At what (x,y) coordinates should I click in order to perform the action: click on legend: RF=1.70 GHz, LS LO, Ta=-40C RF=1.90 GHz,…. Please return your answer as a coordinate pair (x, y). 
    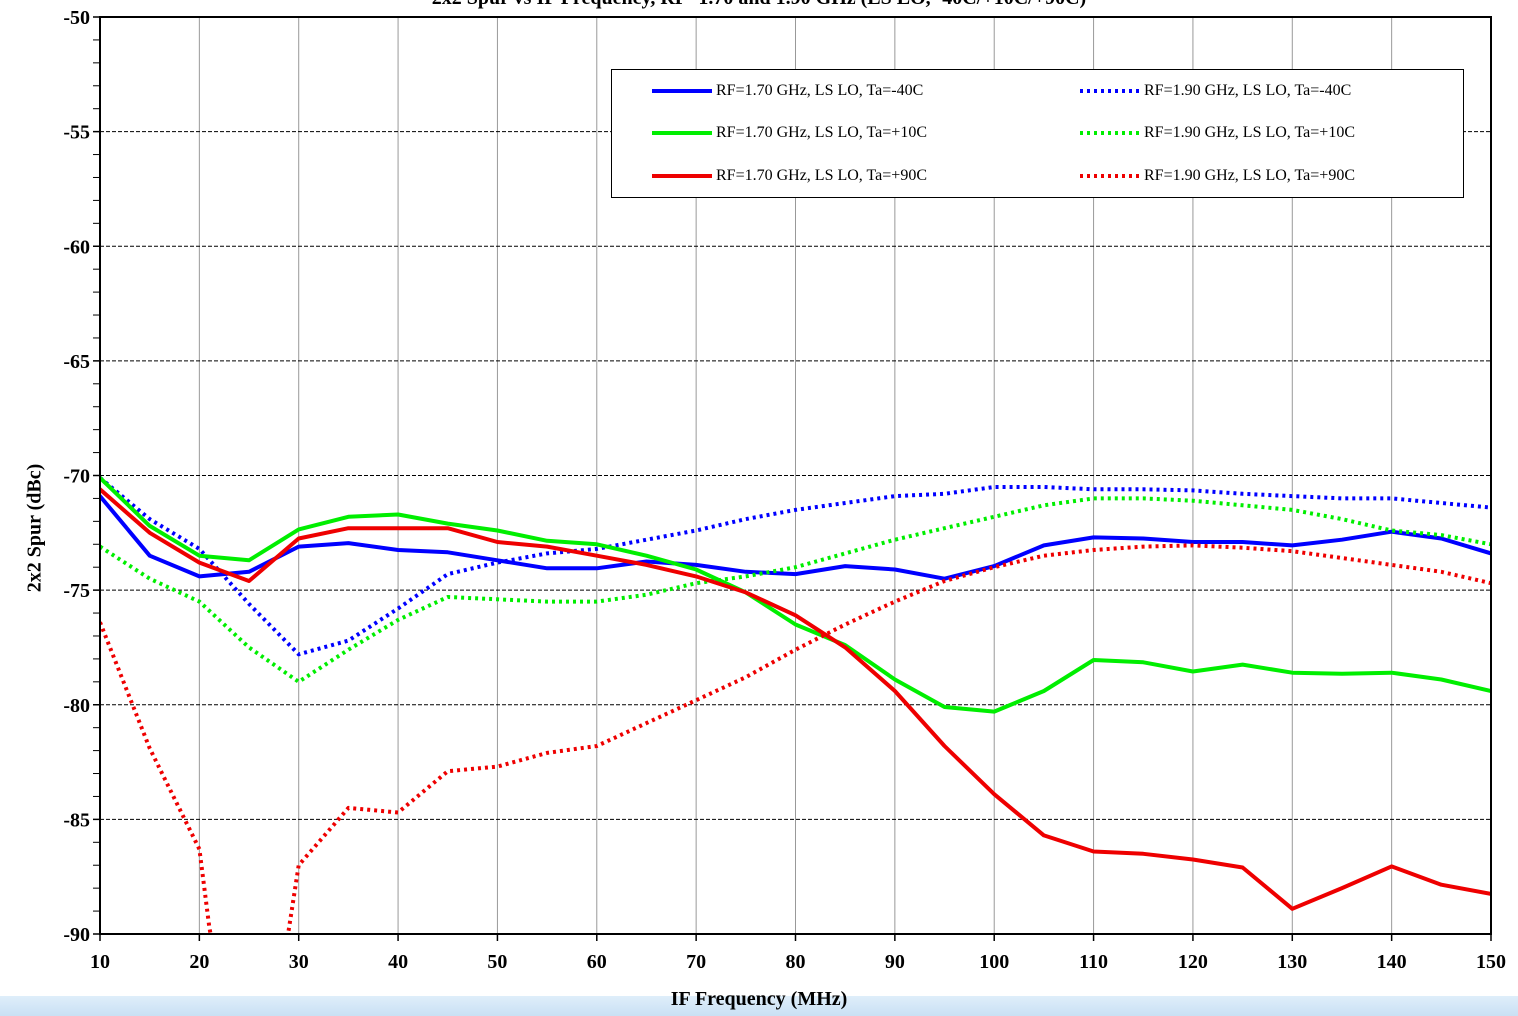
    Looking at the image, I should click on (1037, 133).